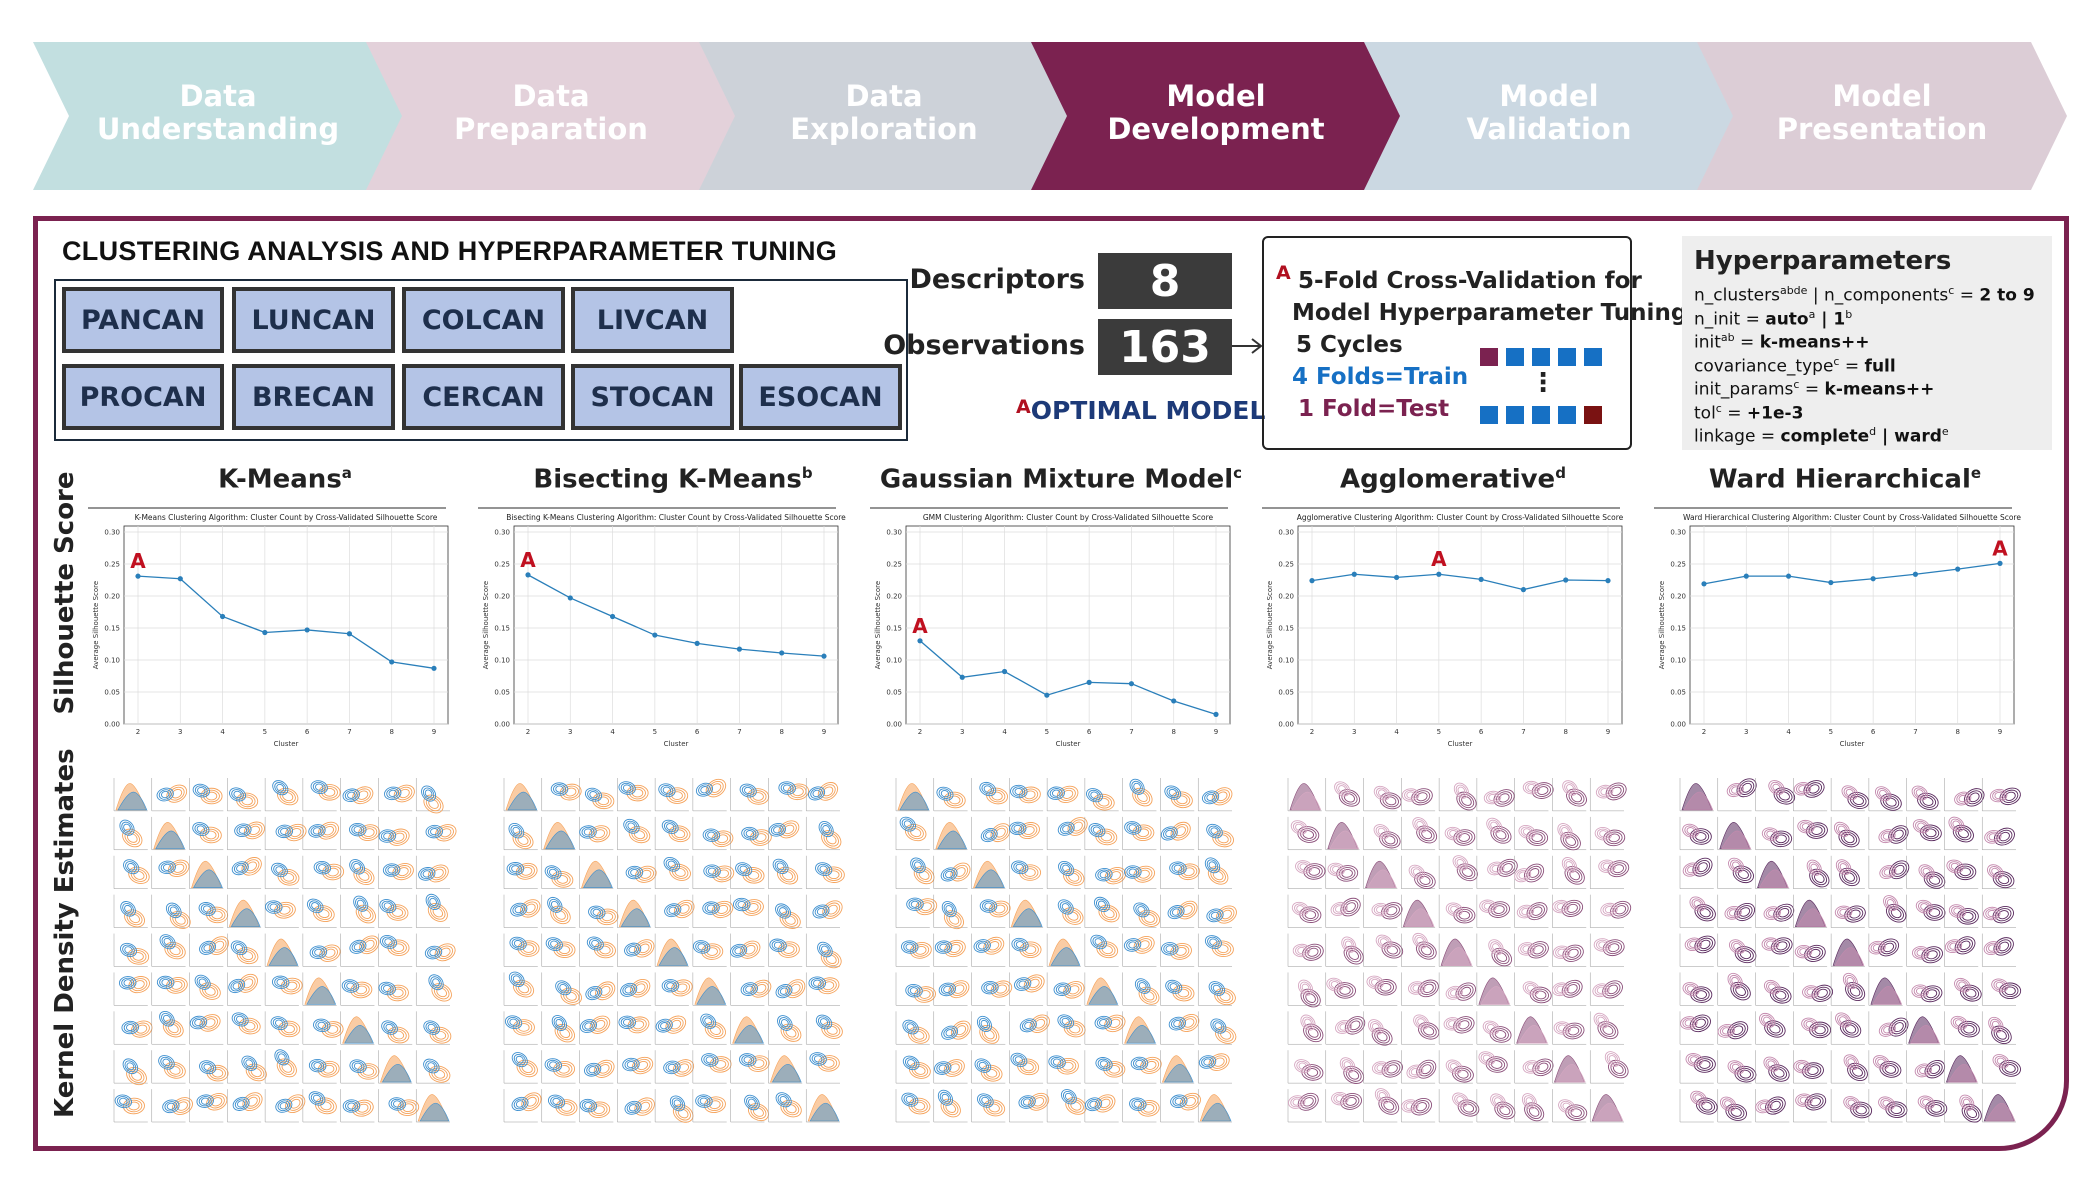 This screenshot has height=1180, width=2098. What do you see at coordinates (1061, 479) in the screenshot?
I see `algorithm-title-3: Gaussian Mixture Modelc` at bounding box center [1061, 479].